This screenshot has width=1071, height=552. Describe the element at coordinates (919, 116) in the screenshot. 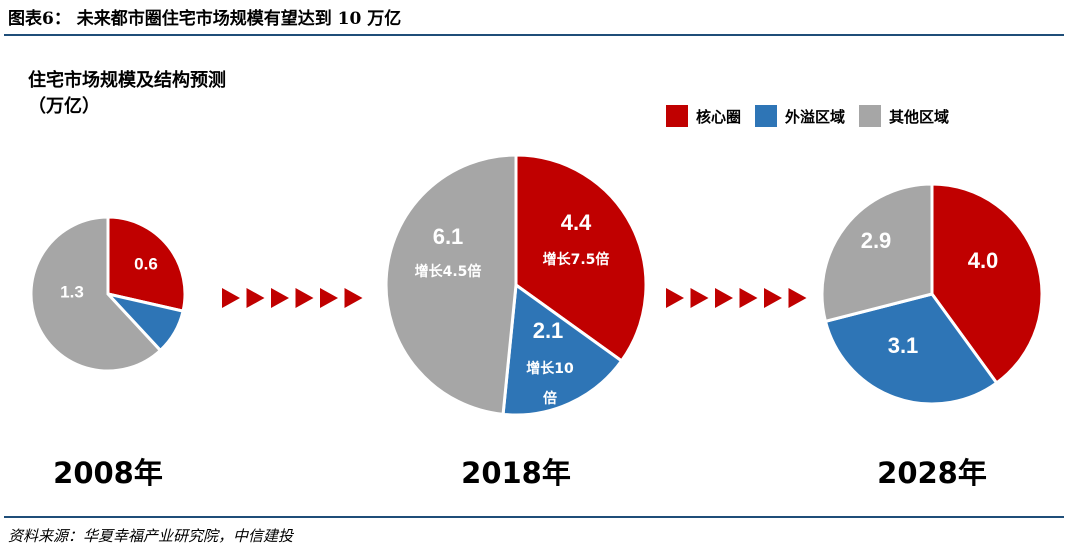

I see `legend-label-other: 其他区域` at that location.